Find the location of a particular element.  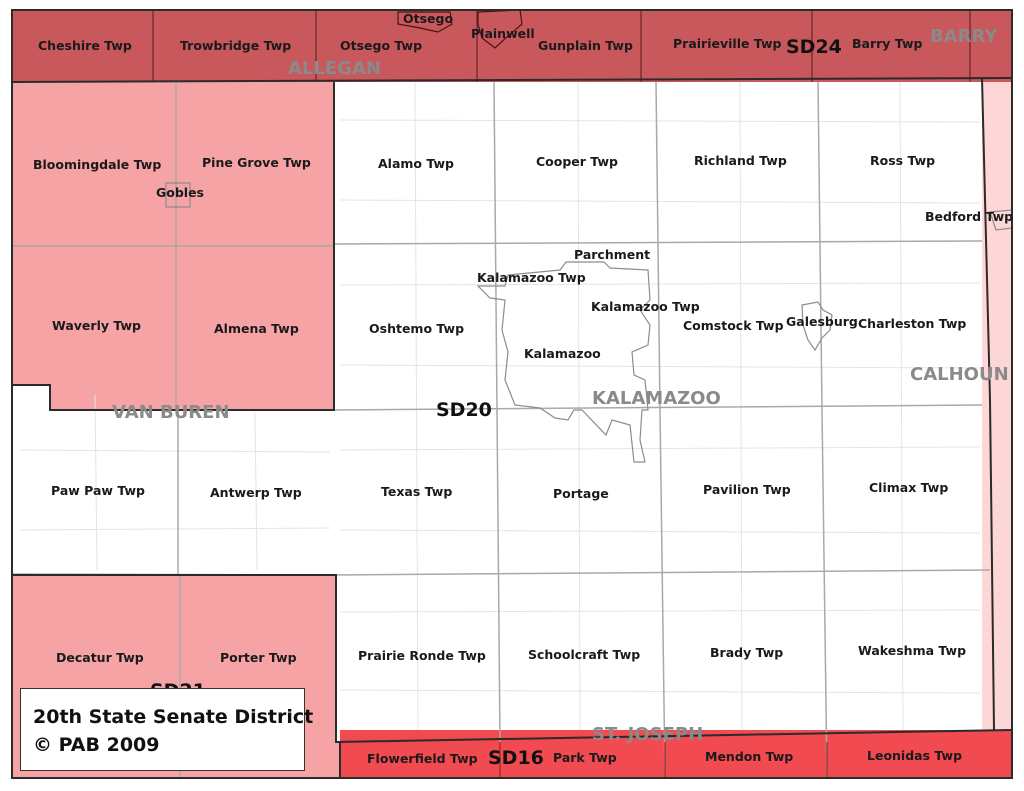

township-label: Almena Twp is located at coordinates (256, 328).